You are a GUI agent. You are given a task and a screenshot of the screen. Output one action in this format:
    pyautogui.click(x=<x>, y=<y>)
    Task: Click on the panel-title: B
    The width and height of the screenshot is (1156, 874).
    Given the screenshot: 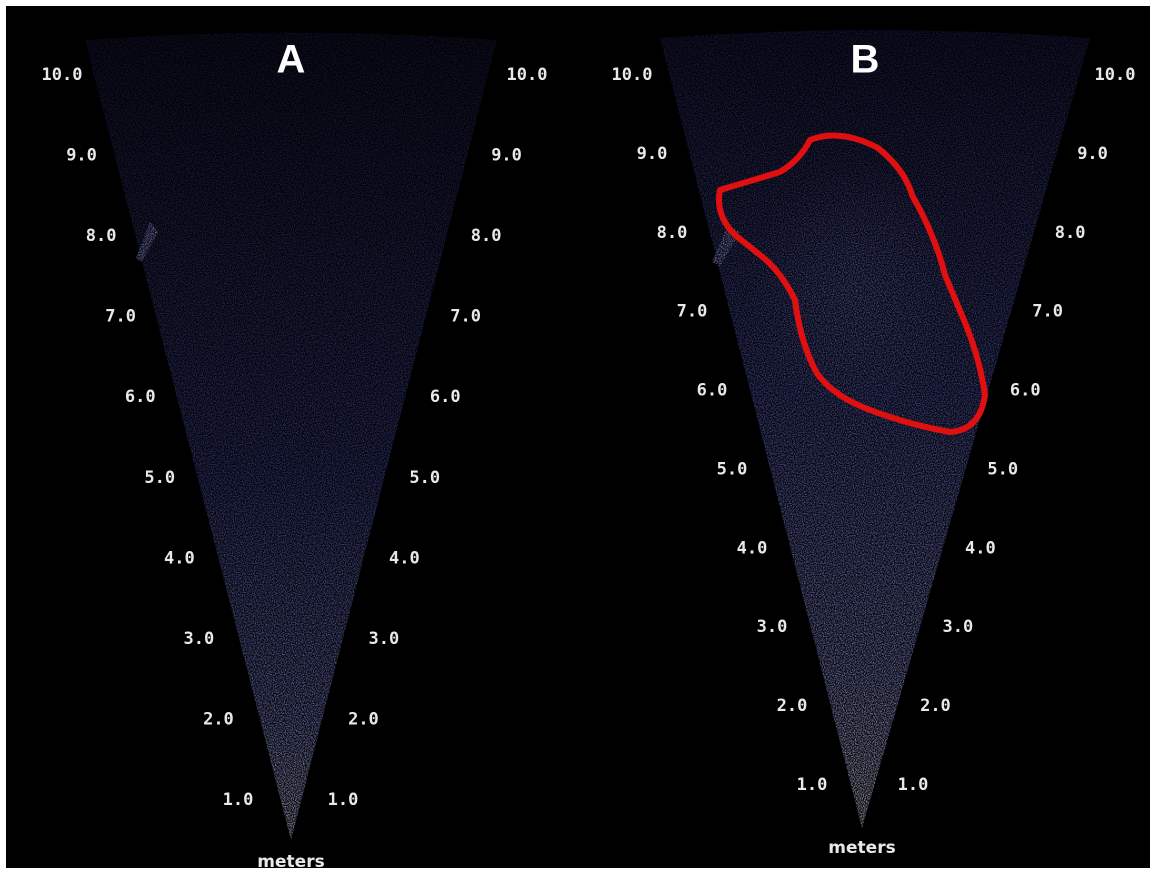 What is the action you would take?
    pyautogui.click(x=865, y=60)
    